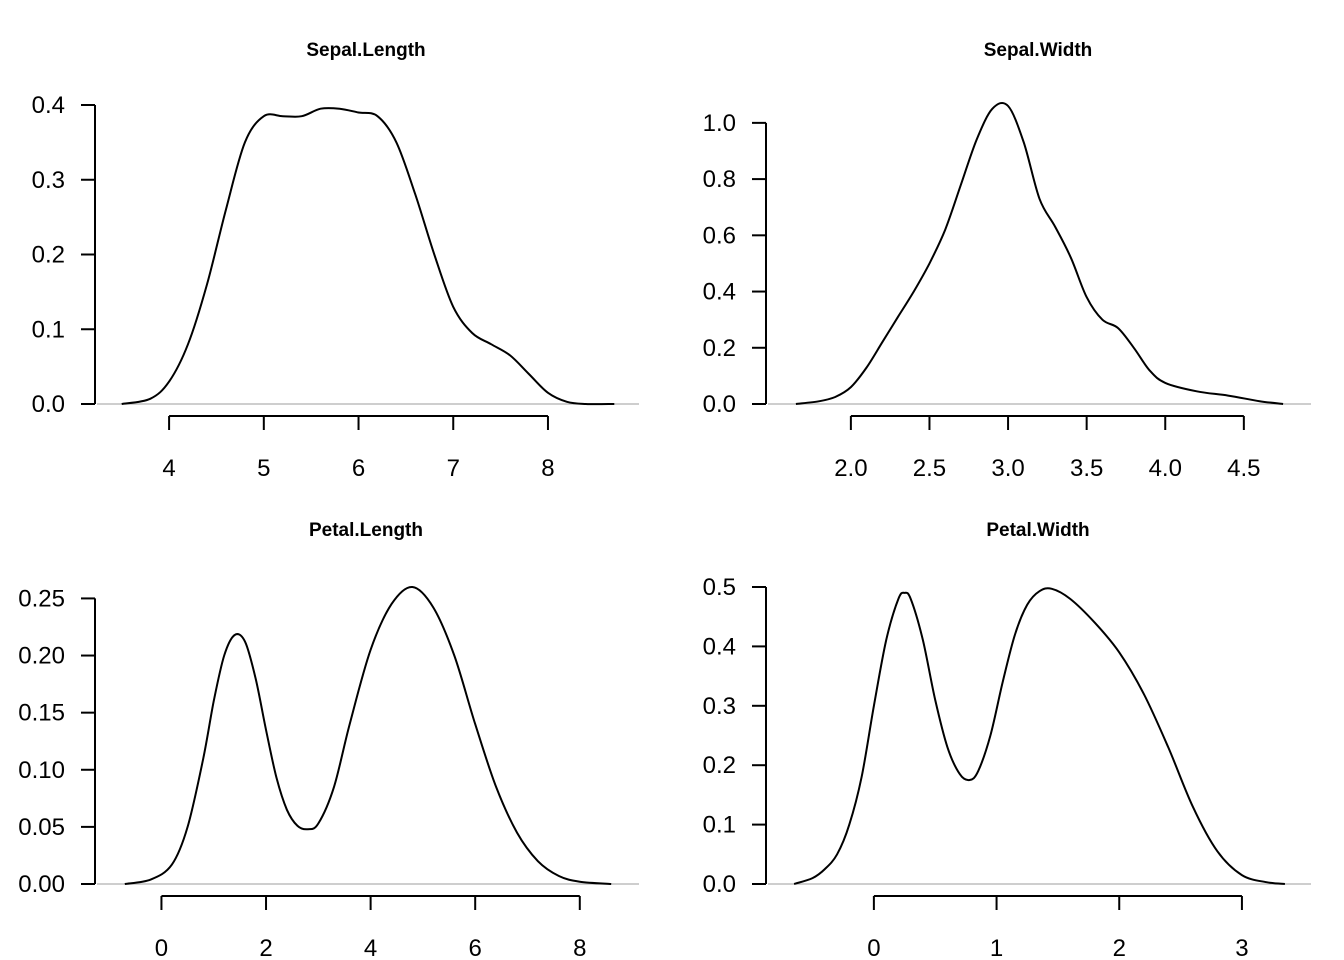  What do you see at coordinates (719, 123) in the screenshot?
I see `sepal-width-y-tick-label: 1.0` at bounding box center [719, 123].